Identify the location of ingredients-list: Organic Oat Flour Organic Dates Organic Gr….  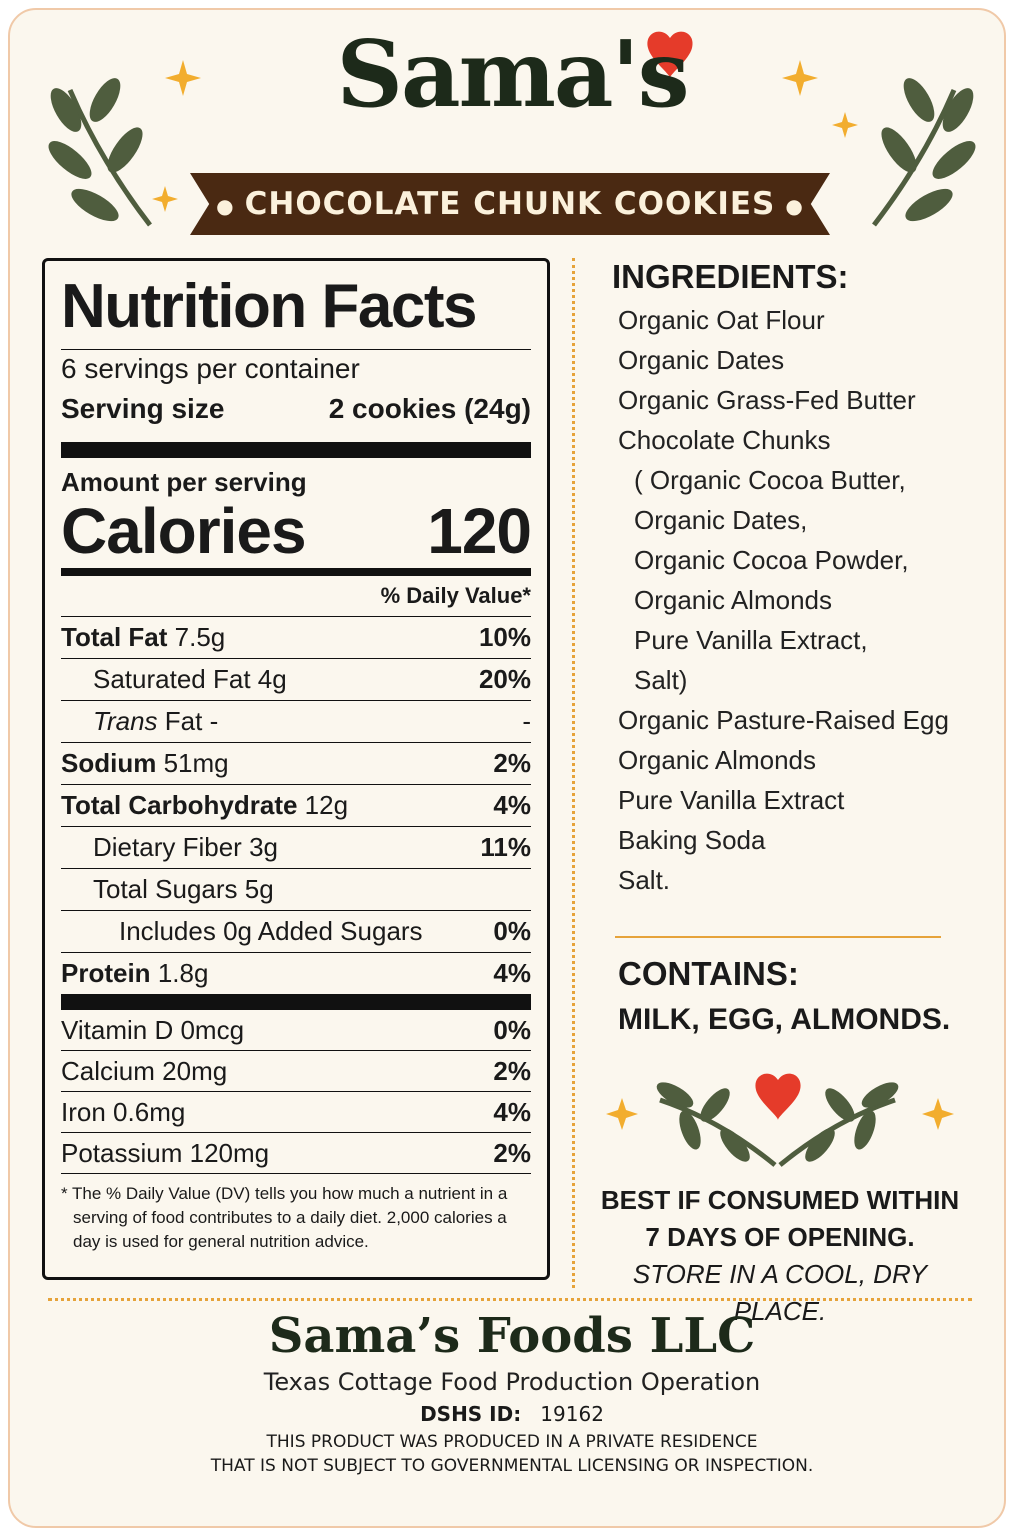
(792, 600).